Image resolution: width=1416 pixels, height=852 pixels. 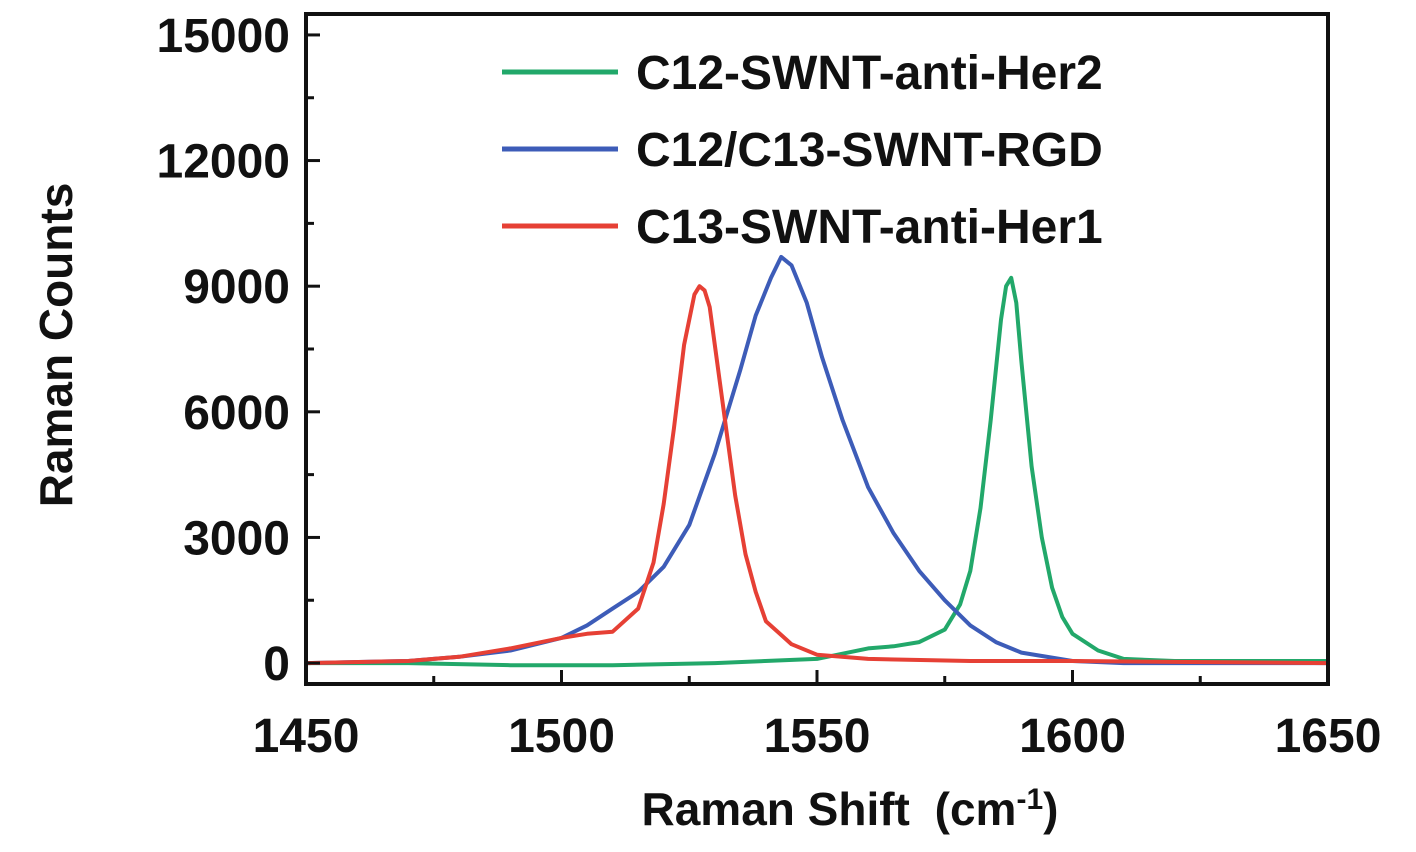 I want to click on y-axis-title: Raman Counts, so click(x=56, y=345).